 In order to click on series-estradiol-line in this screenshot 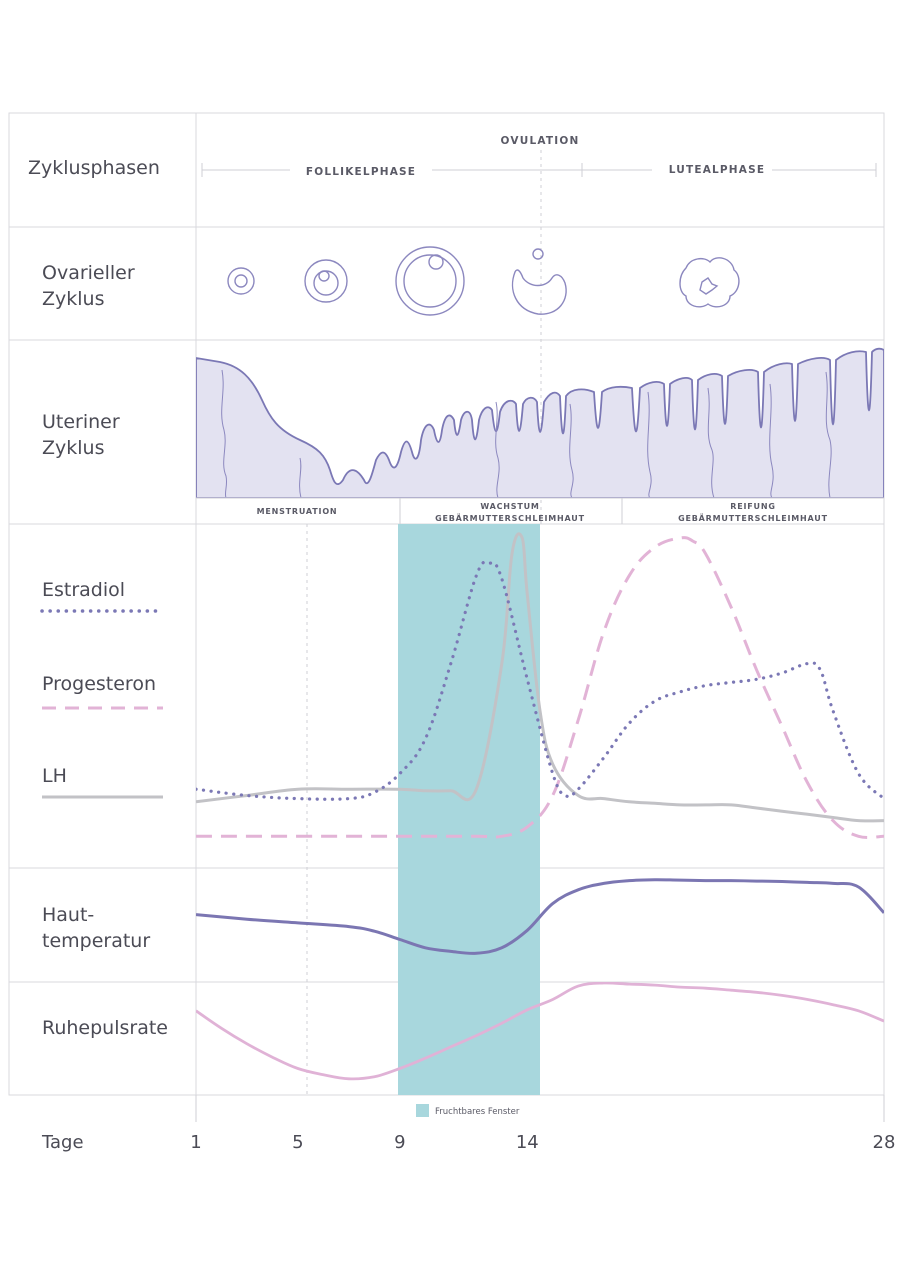, I will do `click(540, 680)`.